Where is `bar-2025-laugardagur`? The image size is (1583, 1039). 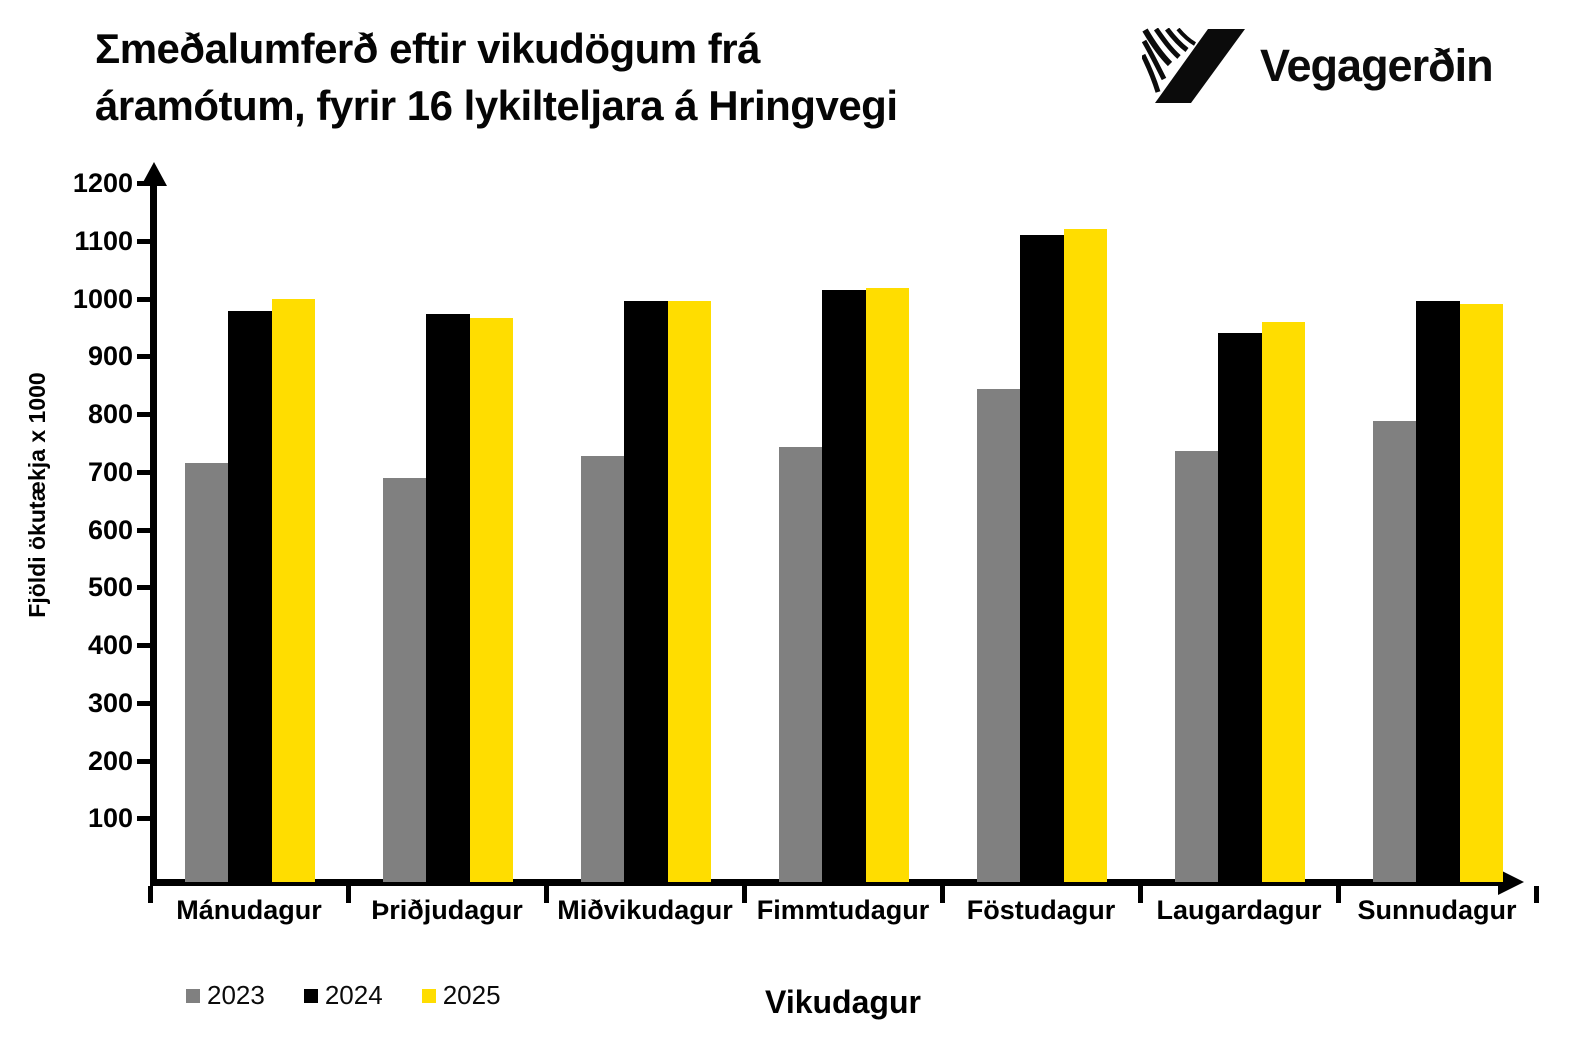 bar-2025-laugardagur is located at coordinates (1283, 602).